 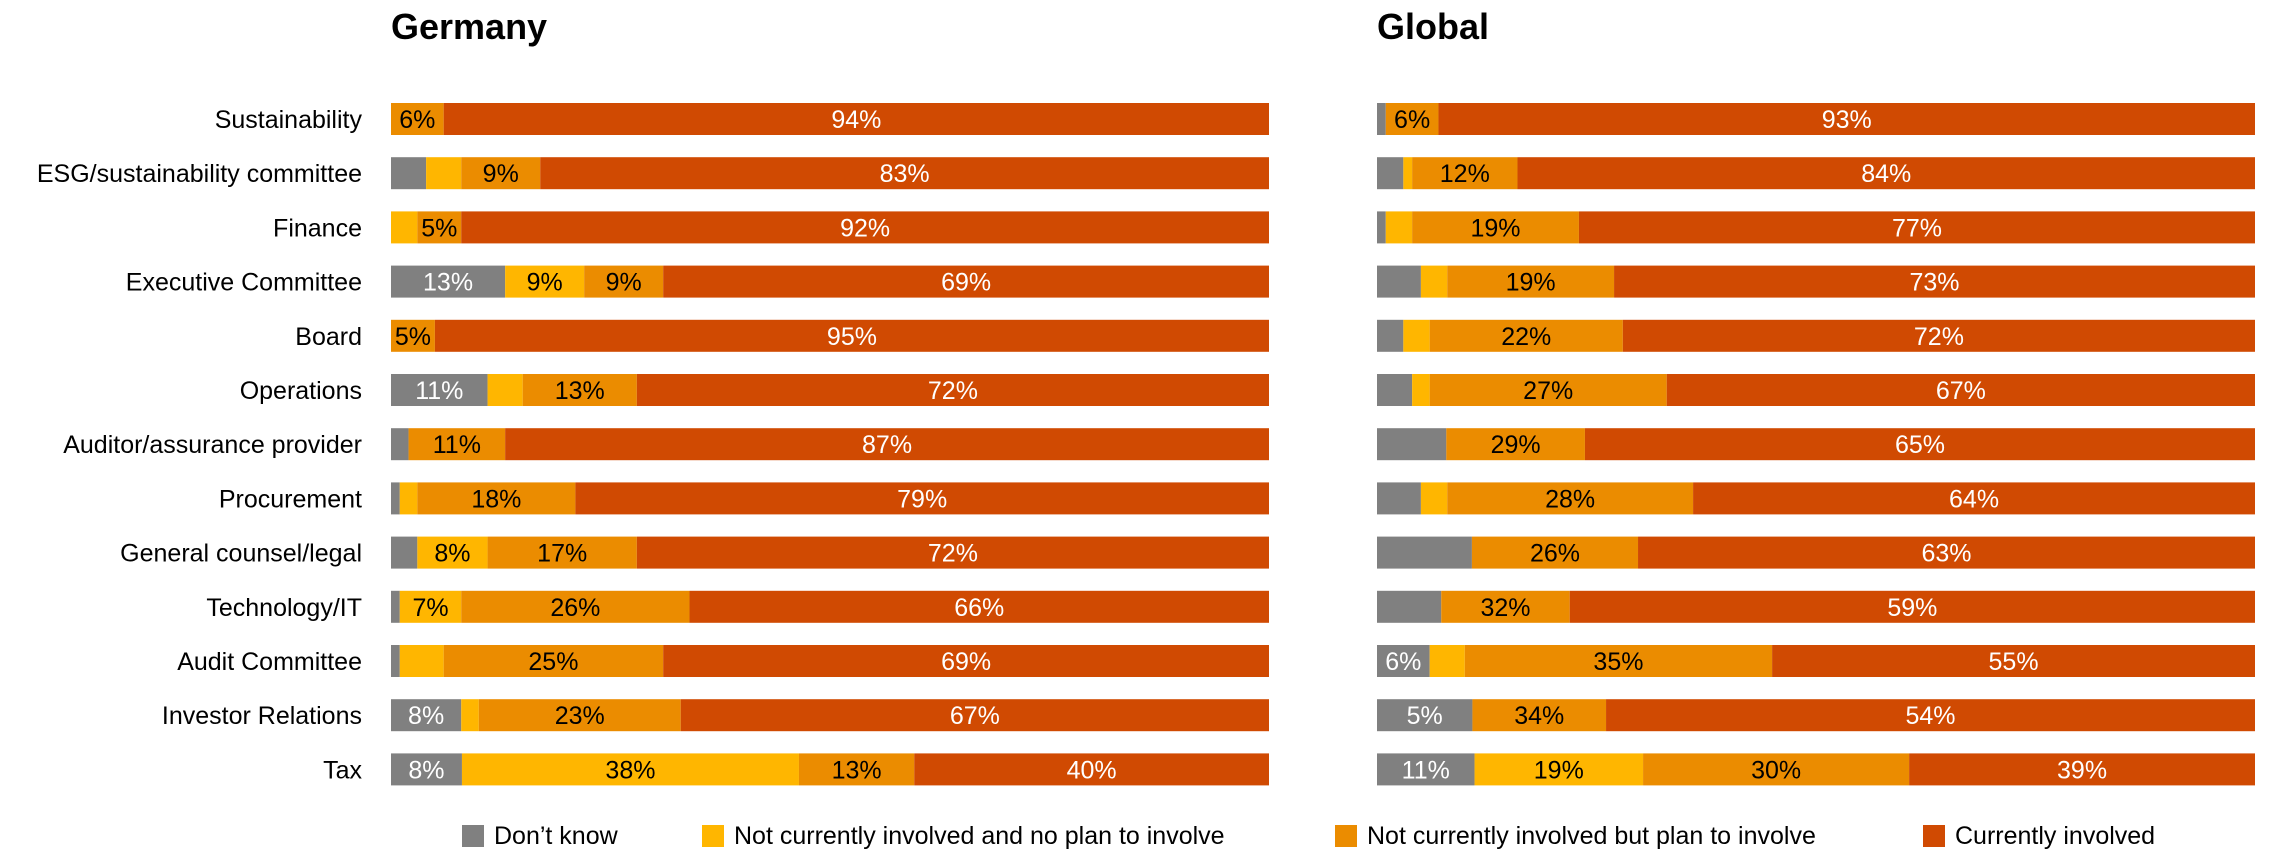 What do you see at coordinates (556, 835) in the screenshot?
I see `legend-label-dont-know: Don’t know` at bounding box center [556, 835].